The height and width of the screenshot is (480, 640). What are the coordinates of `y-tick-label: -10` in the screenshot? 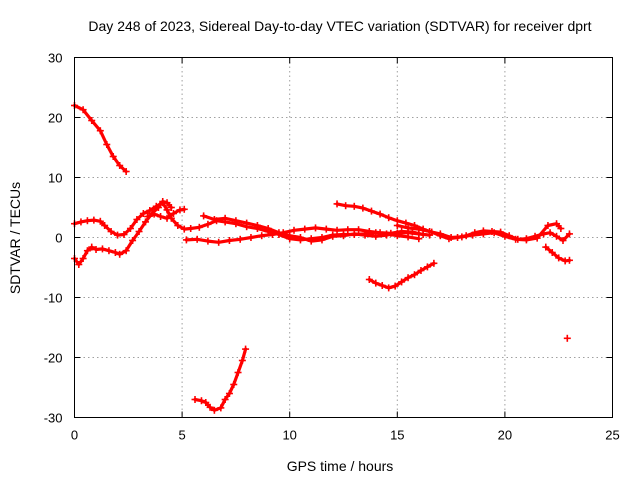 It's located at (53, 298).